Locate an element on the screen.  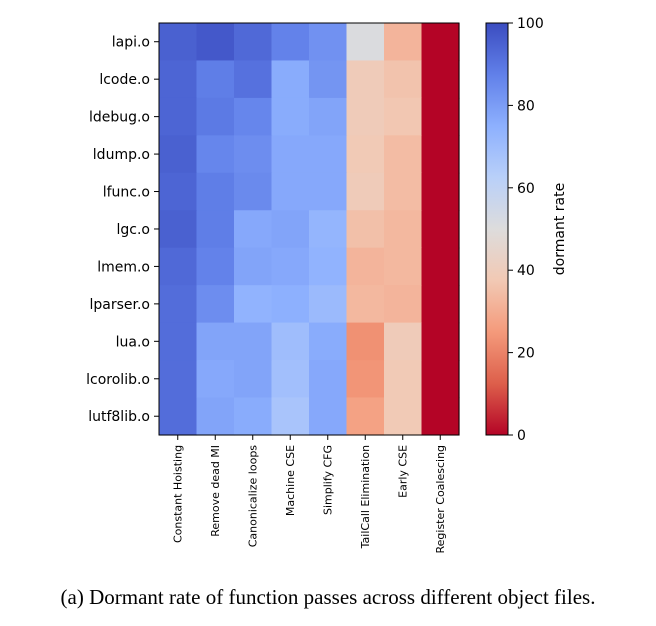
row-label: lapi.o is located at coordinates (131, 43).